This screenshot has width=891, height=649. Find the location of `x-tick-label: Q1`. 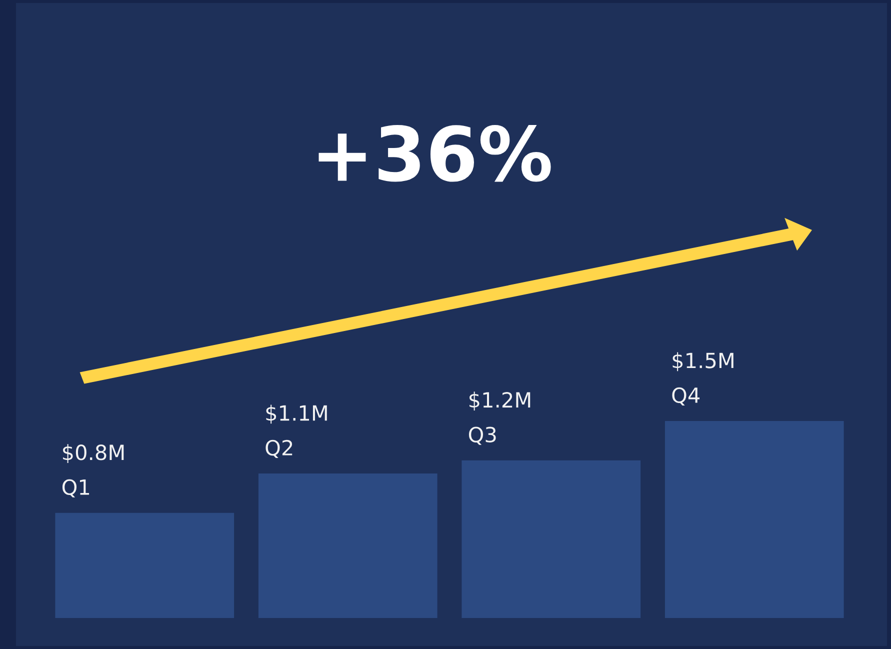

x-tick-label: Q1 is located at coordinates (76, 488).